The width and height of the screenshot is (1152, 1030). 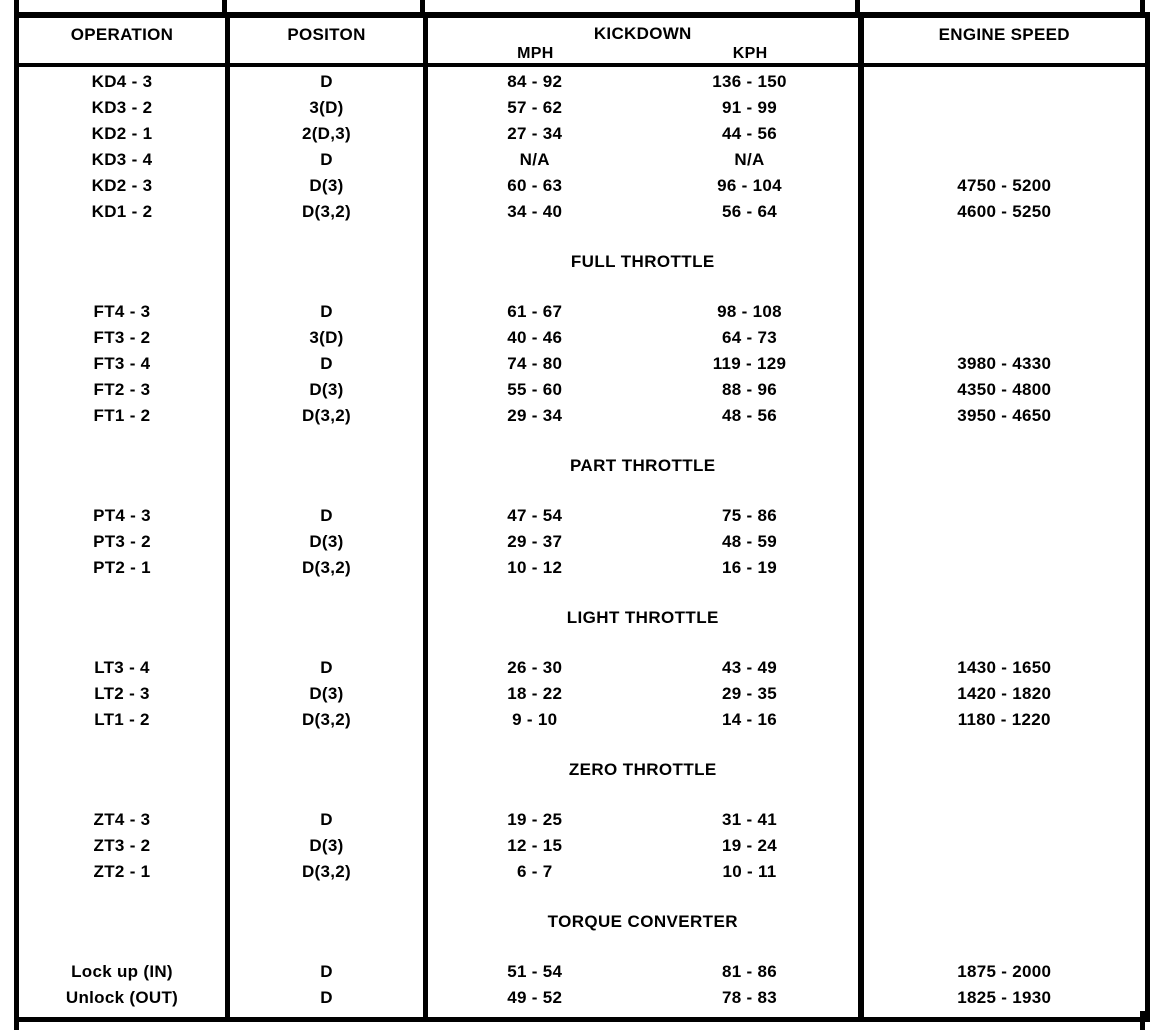 I want to click on table-row: KD4 - 3 D 84 - 92 136 - 150, so click(x=582, y=82).